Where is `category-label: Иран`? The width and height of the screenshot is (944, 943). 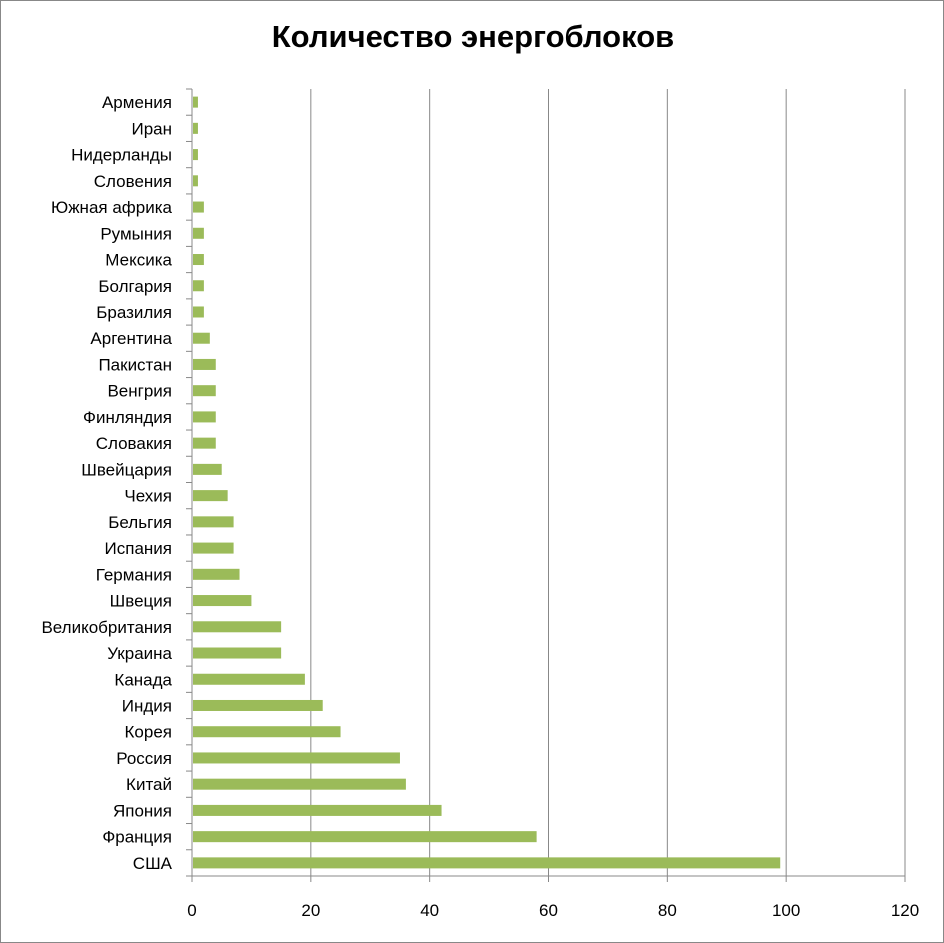
category-label: Иран is located at coordinates (151, 128).